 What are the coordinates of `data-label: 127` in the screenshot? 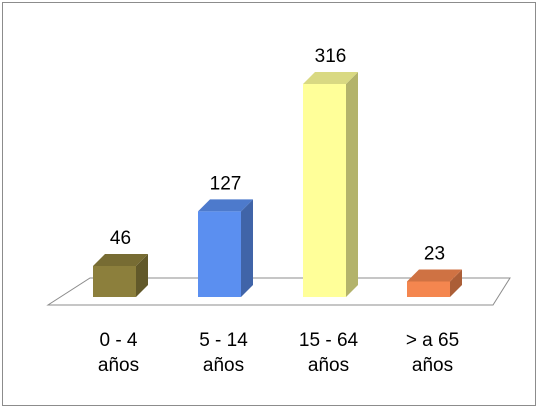 It's located at (226, 183).